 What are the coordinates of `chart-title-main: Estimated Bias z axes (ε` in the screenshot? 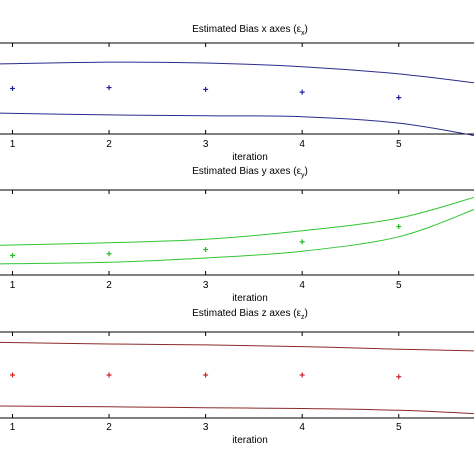 It's located at (246, 313).